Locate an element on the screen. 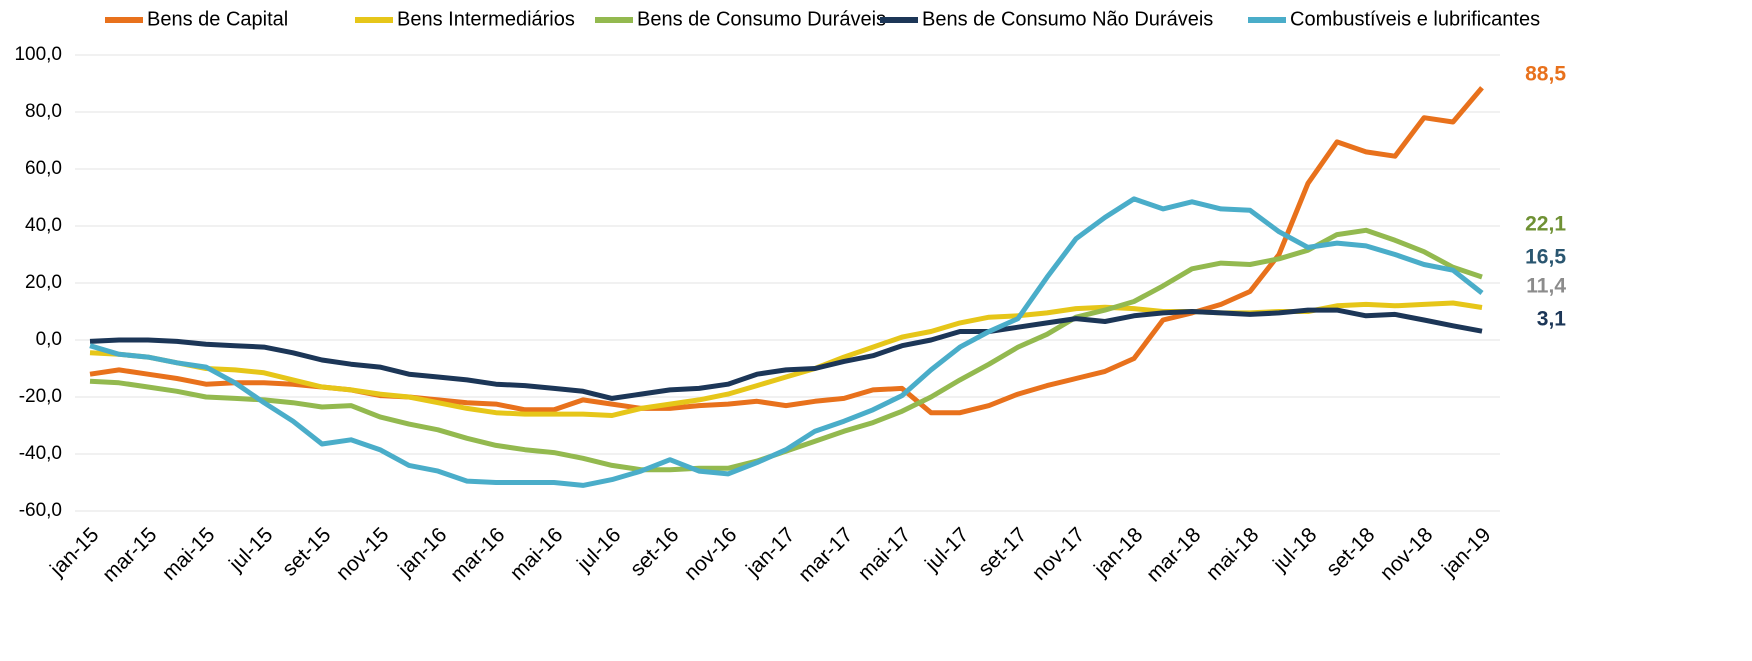 The image size is (1752, 661). x-tick-label: set-17 is located at coordinates (1003, 552).